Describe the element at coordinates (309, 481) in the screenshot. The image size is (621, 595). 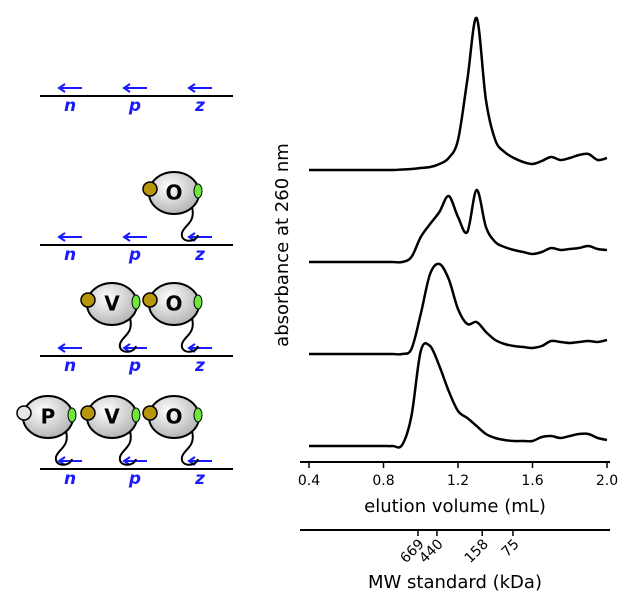
I see `x-tick-label: 0.4` at that location.